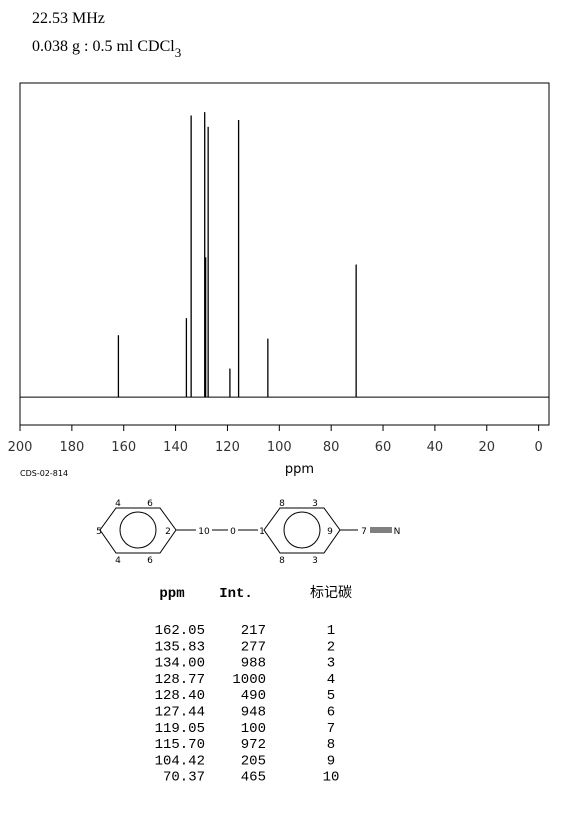 The height and width of the screenshot is (831, 570). Describe the element at coordinates (331, 778) in the screenshot. I see `table-cell: 10` at that location.